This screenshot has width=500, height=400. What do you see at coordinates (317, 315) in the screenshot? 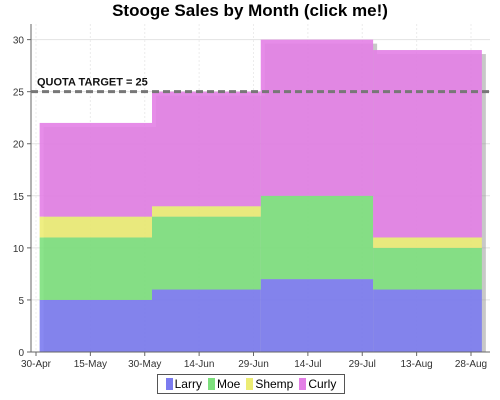
I see `area-segment-larry-july: Larry July: 7` at bounding box center [317, 315].